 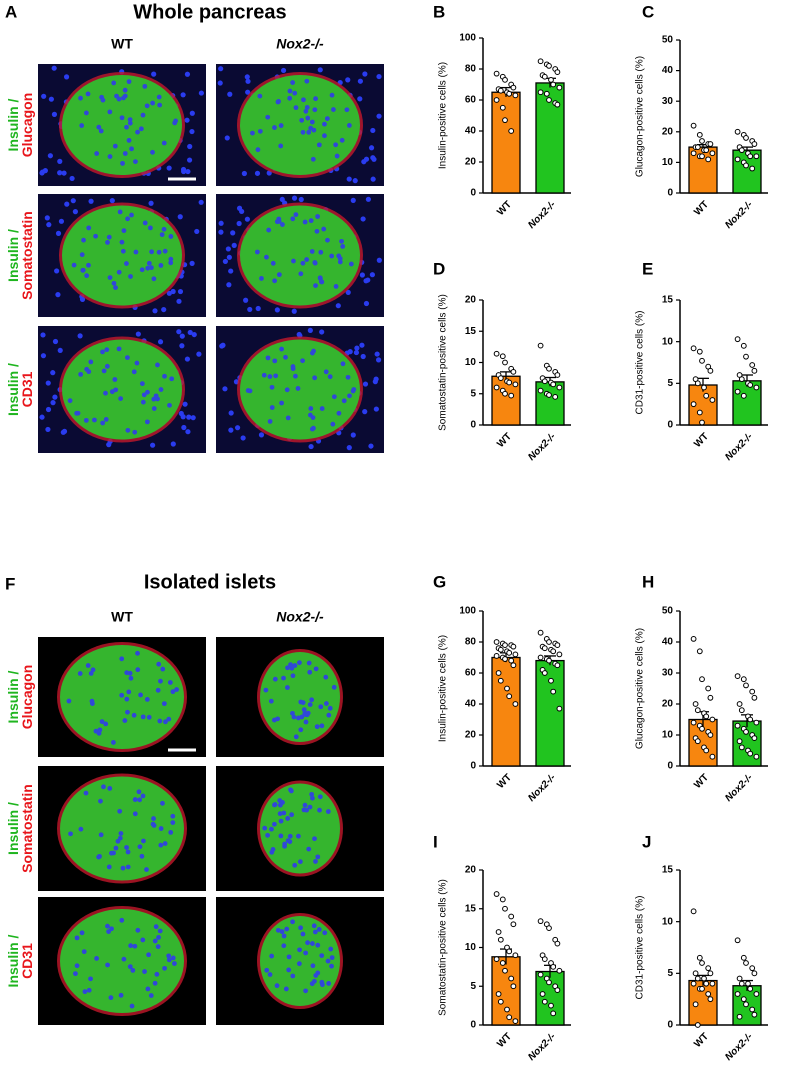 What do you see at coordinates (670, 973) in the screenshot?
I see `y-tick-label: 5` at bounding box center [670, 973].